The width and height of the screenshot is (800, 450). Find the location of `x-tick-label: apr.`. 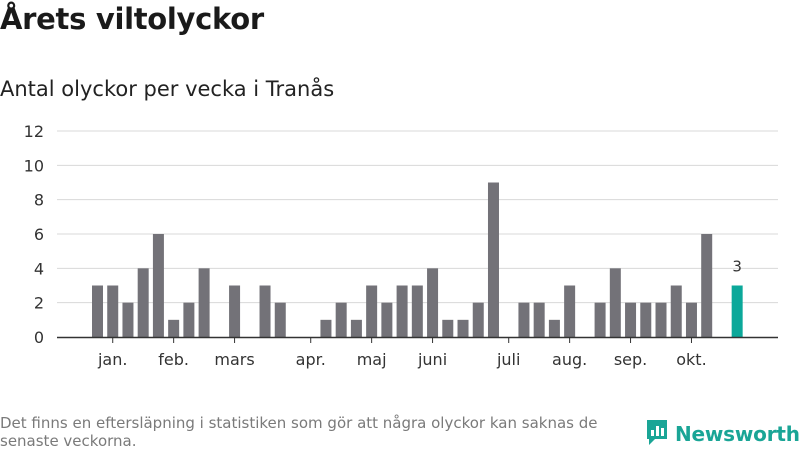

x-tick-label: apr. is located at coordinates (311, 359).